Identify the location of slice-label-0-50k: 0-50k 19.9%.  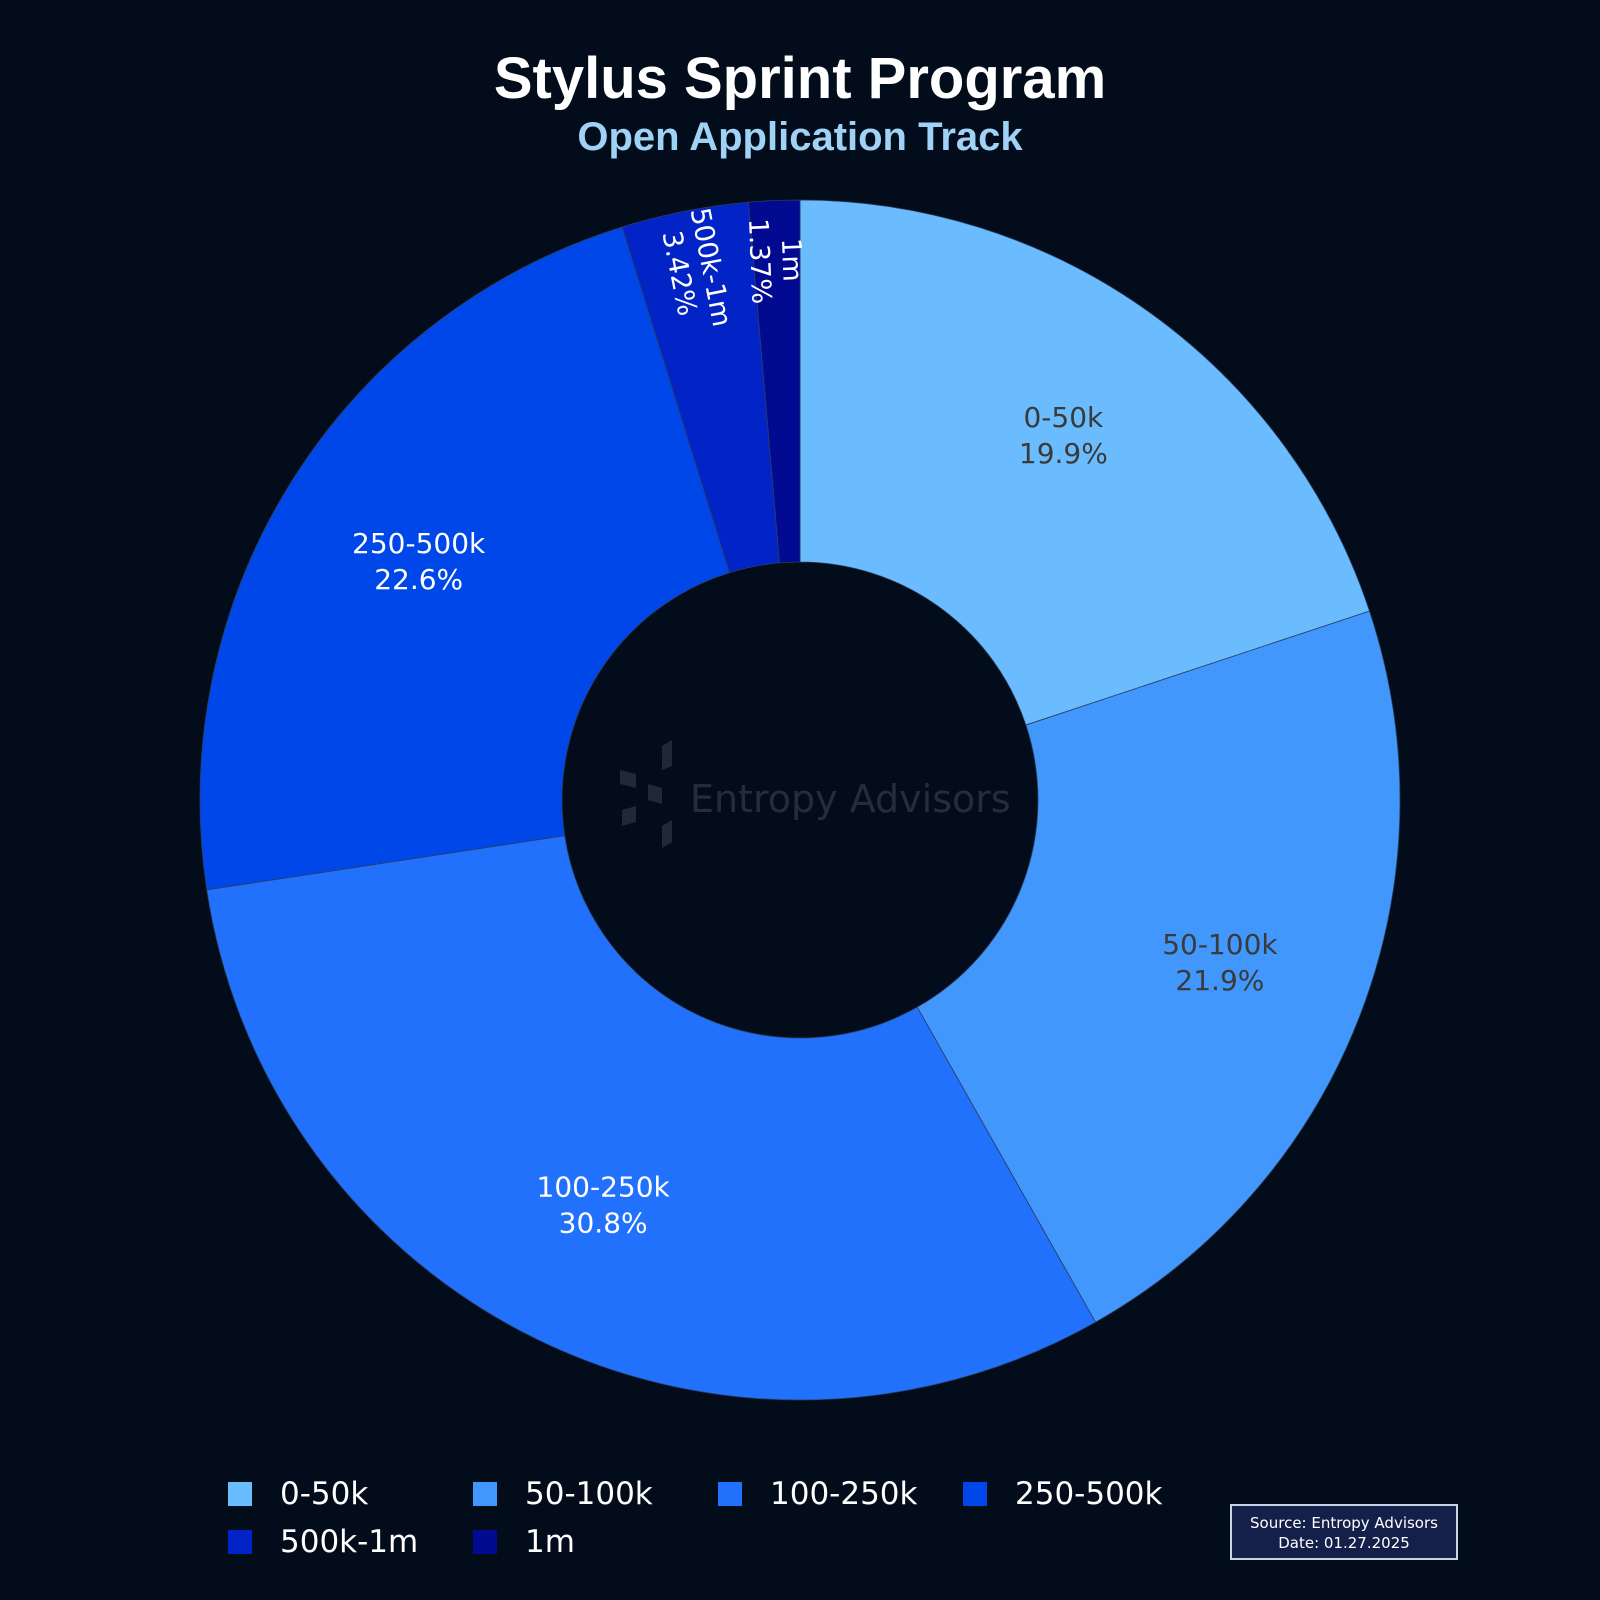
(1063, 435).